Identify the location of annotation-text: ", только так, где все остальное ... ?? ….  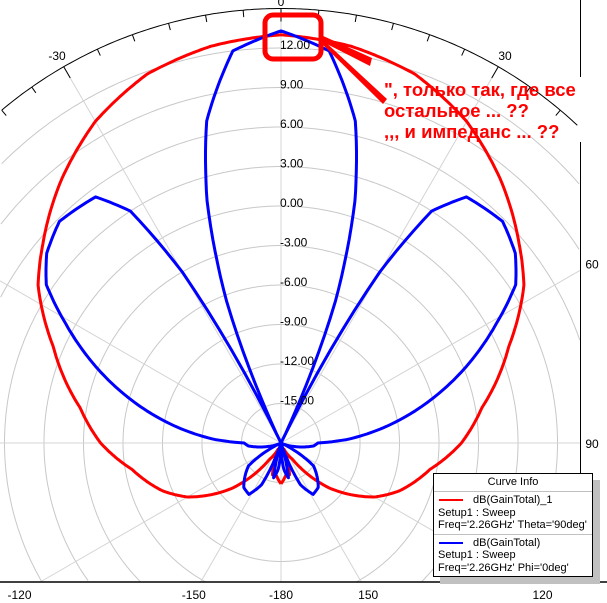
(480, 110).